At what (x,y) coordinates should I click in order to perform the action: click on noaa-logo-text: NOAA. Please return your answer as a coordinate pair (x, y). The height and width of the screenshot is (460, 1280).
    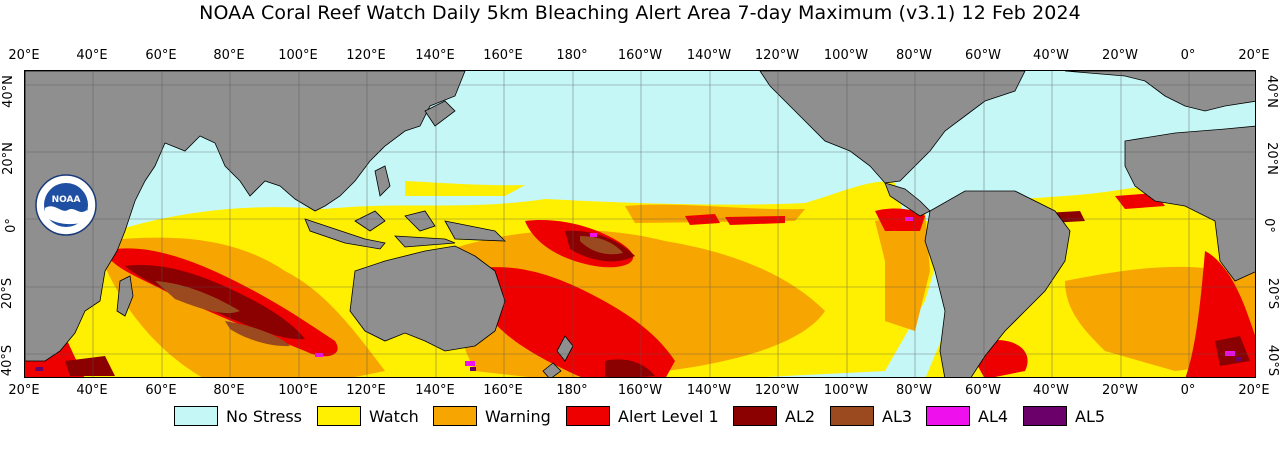
    Looking at the image, I should click on (66, 200).